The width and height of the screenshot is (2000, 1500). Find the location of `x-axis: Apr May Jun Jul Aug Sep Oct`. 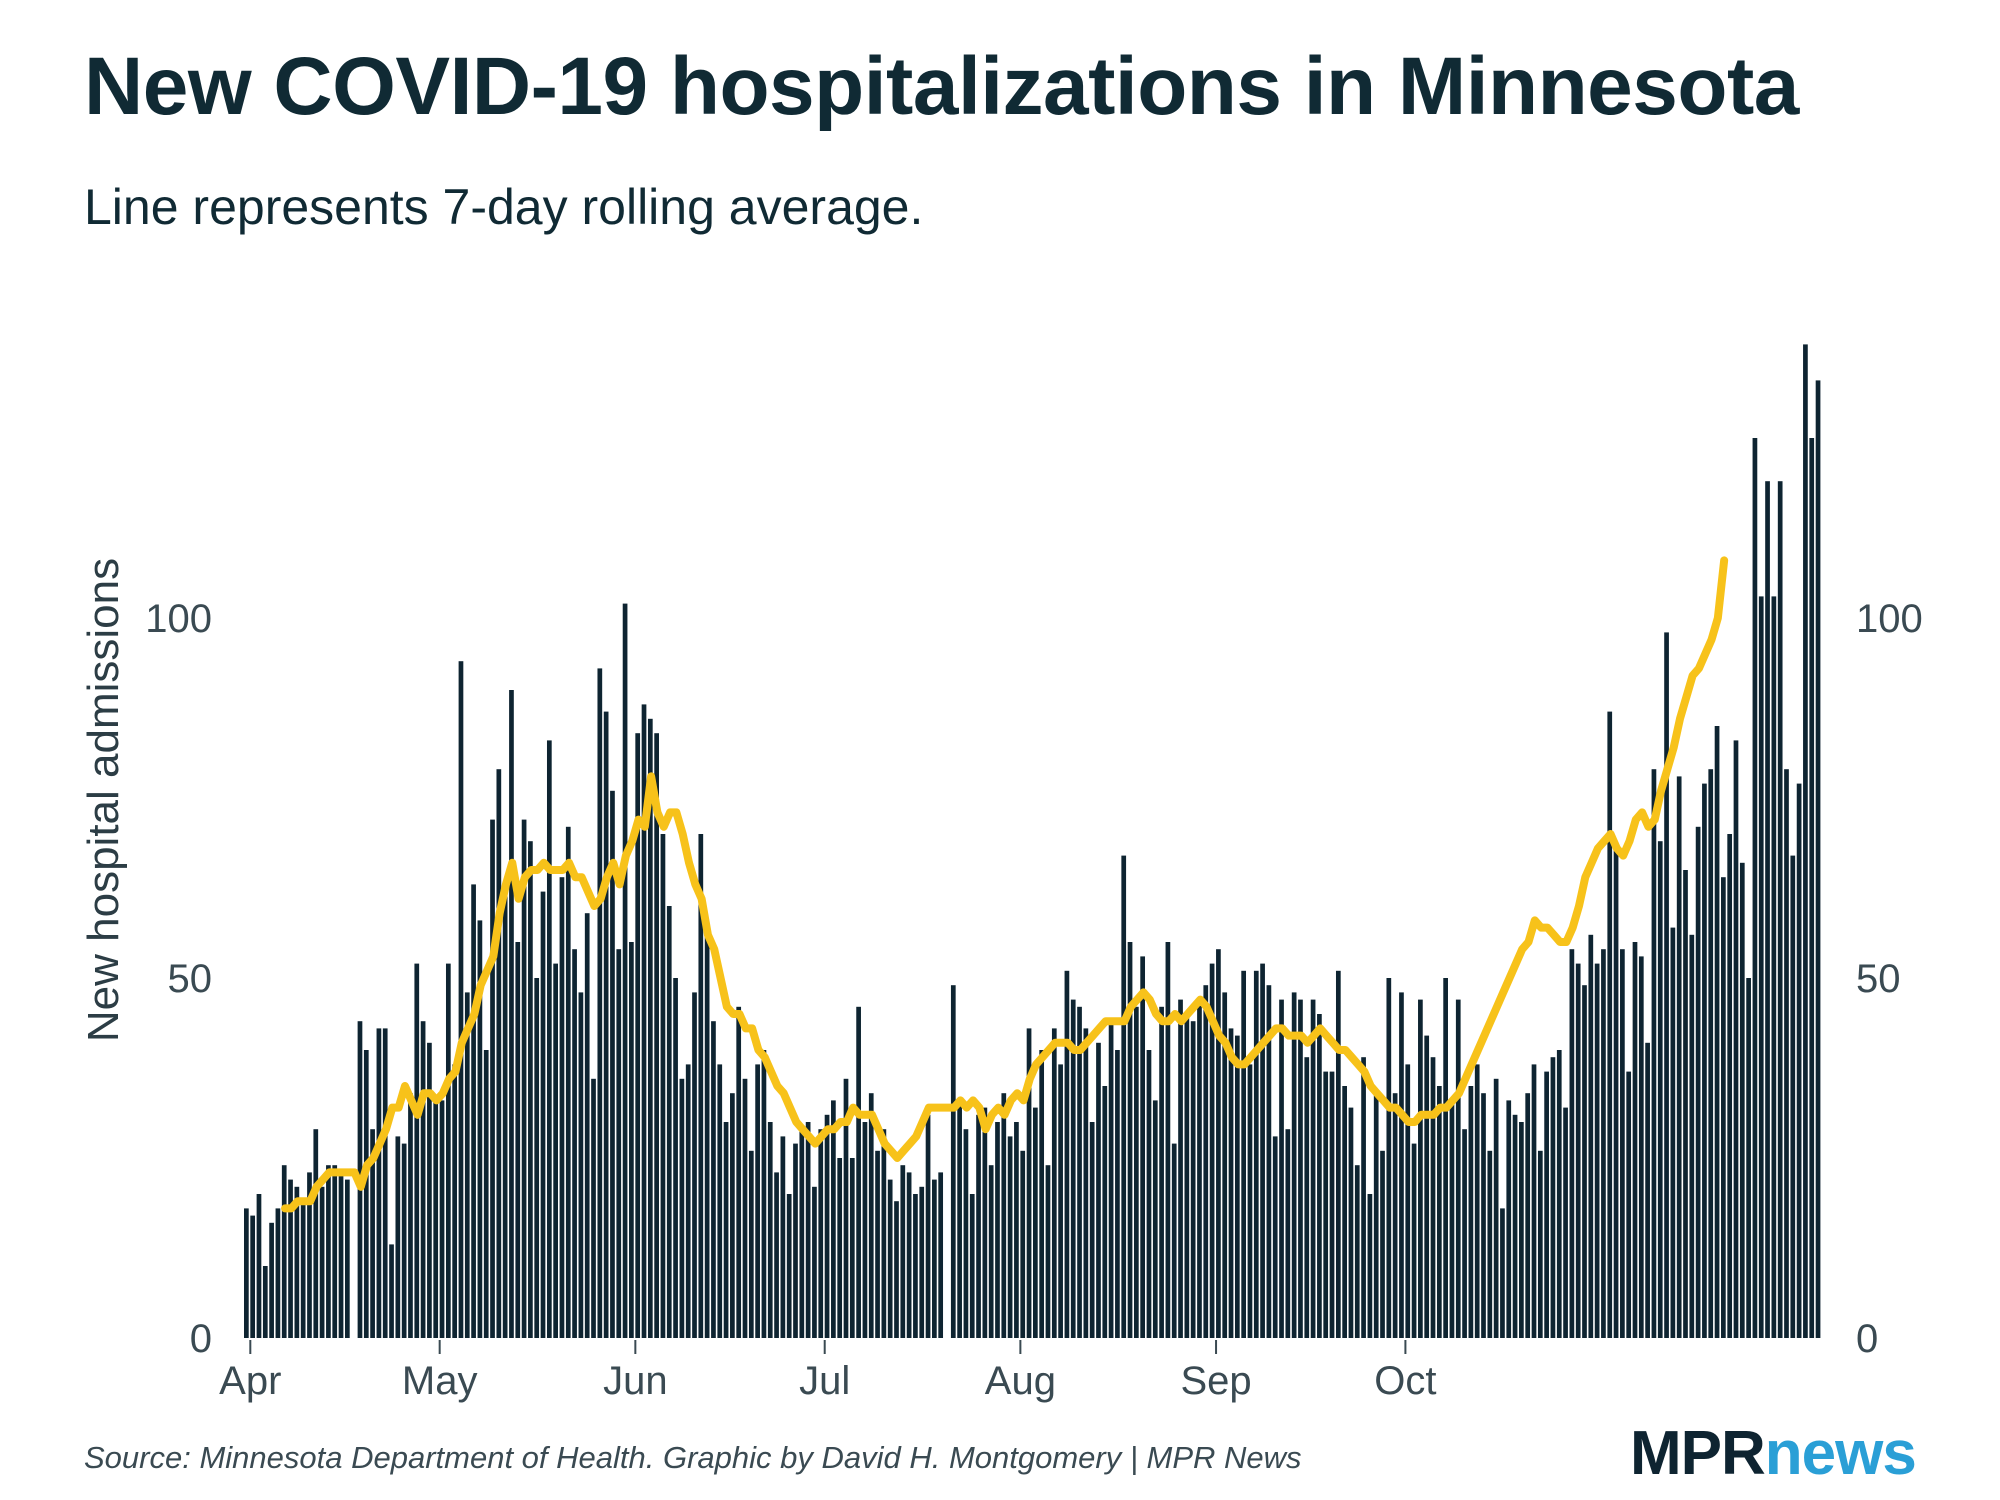

x-axis: Apr May Jun Jul Aug Sep Oct is located at coordinates (828, 1371).